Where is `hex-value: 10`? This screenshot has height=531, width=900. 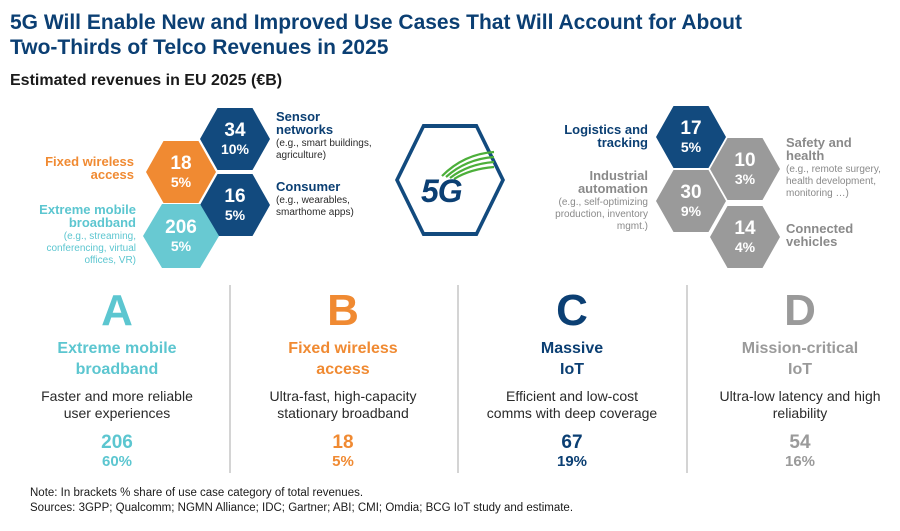
hex-value: 10 is located at coordinates (745, 160).